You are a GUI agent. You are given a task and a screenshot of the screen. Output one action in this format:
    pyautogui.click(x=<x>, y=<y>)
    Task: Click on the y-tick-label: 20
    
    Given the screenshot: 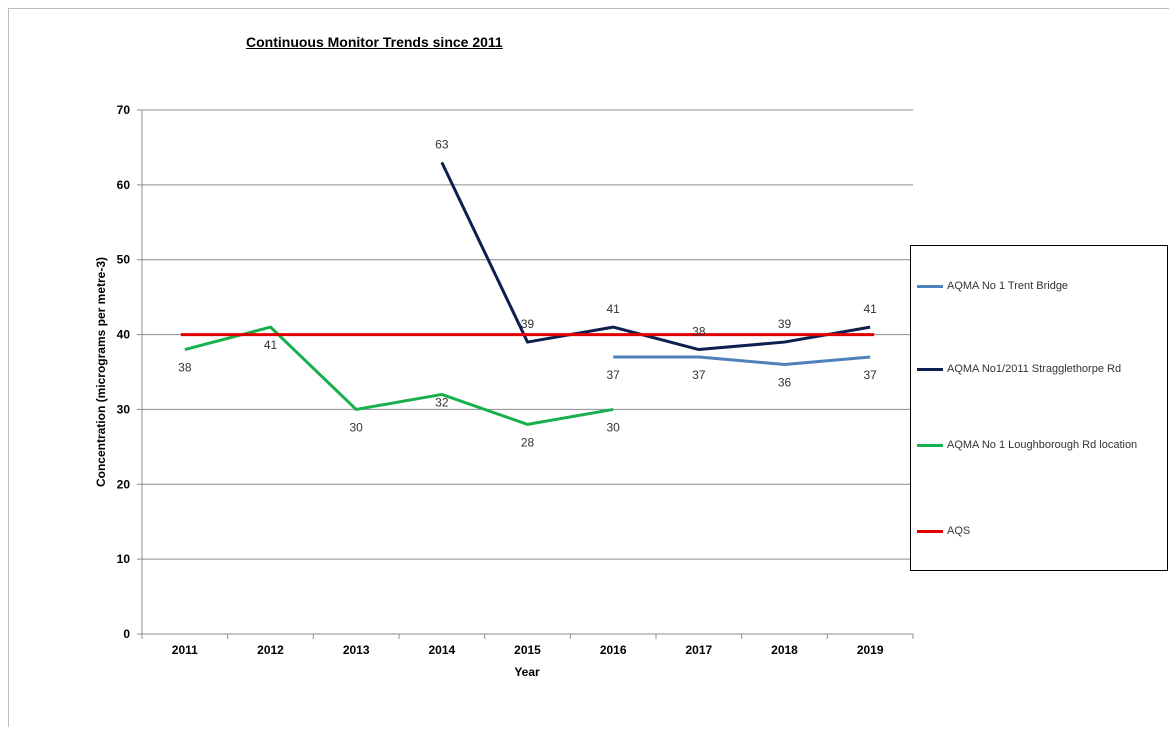 What is the action you would take?
    pyautogui.click(x=124, y=484)
    